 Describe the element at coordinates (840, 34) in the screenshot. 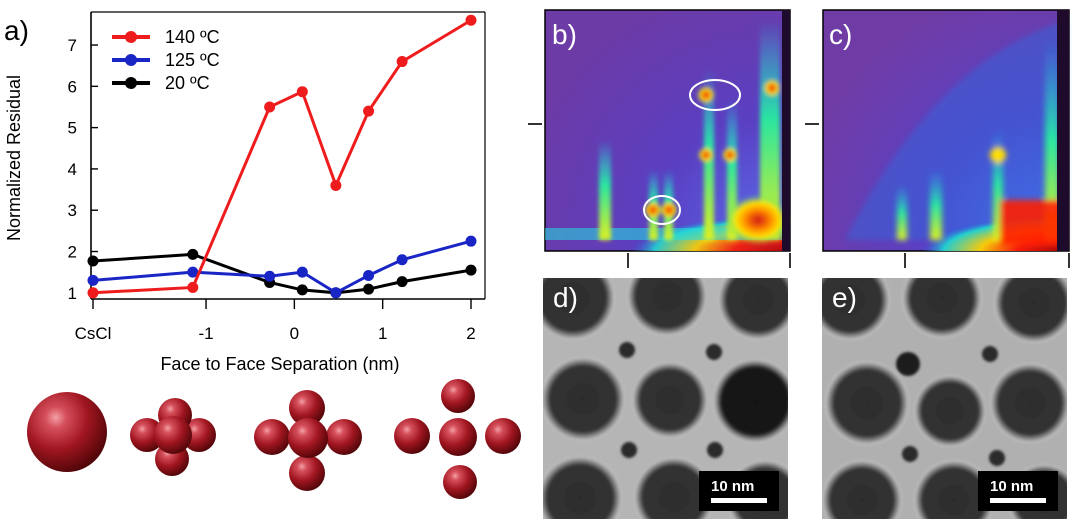

I see `panel-label-c: c)` at that location.